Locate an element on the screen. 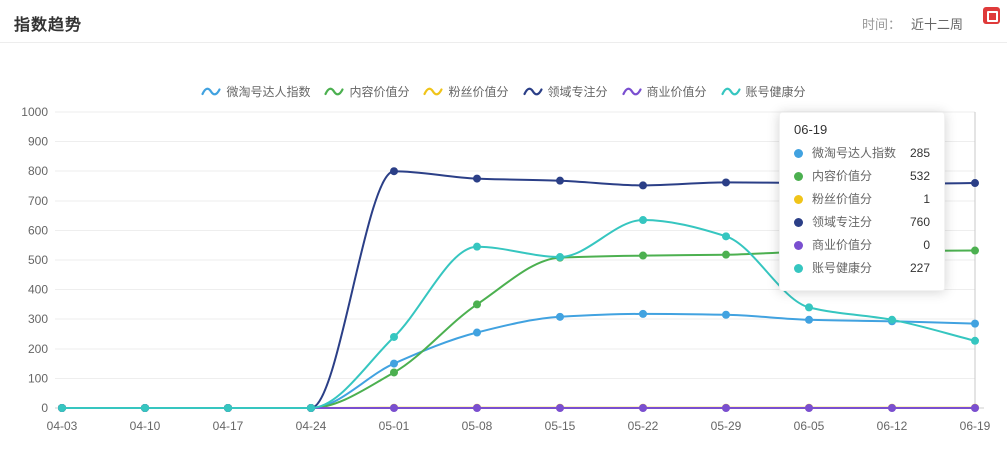 Image resolution: width=1007 pixels, height=451 pixels. x-axis-label: 04-17 is located at coordinates (228, 426).